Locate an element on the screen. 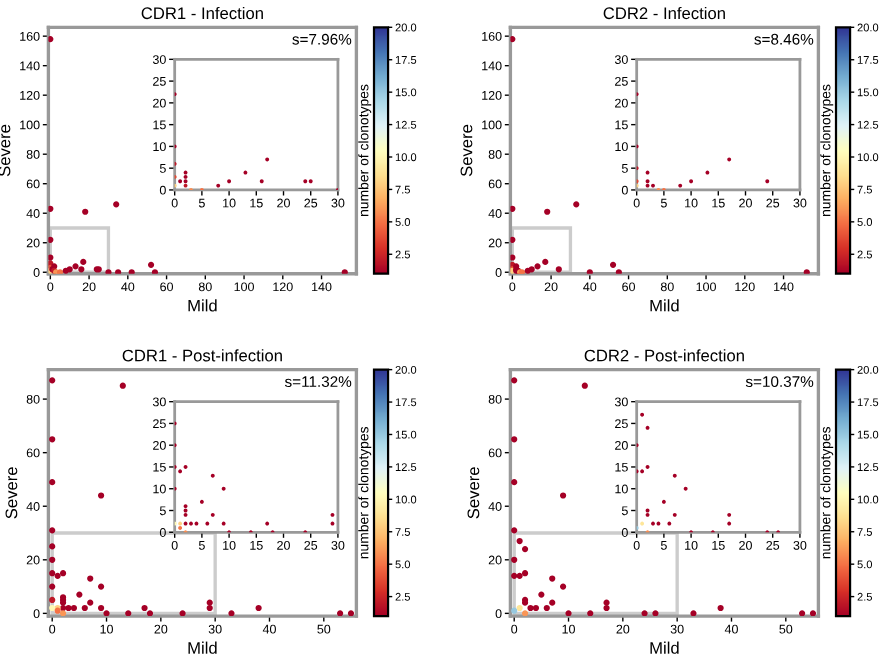 This screenshot has width=880, height=666. chart-title: CDR2 - Post-infection is located at coordinates (664, 355).